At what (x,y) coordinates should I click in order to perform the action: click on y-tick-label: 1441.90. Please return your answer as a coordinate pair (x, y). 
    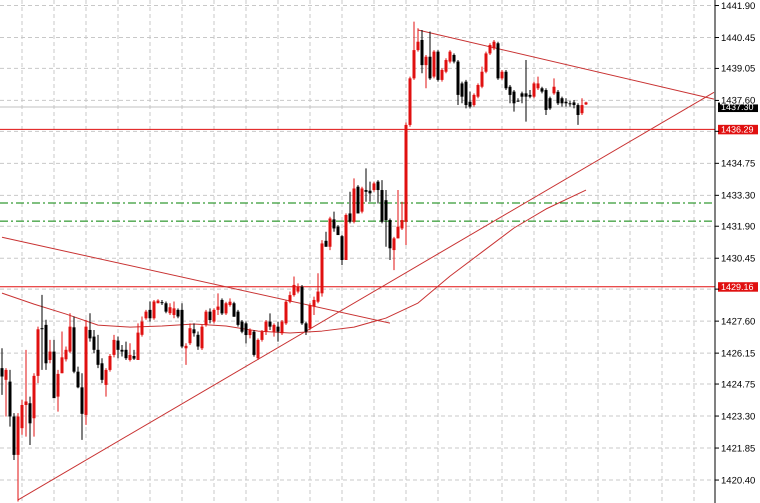
    Looking at the image, I should click on (738, 6).